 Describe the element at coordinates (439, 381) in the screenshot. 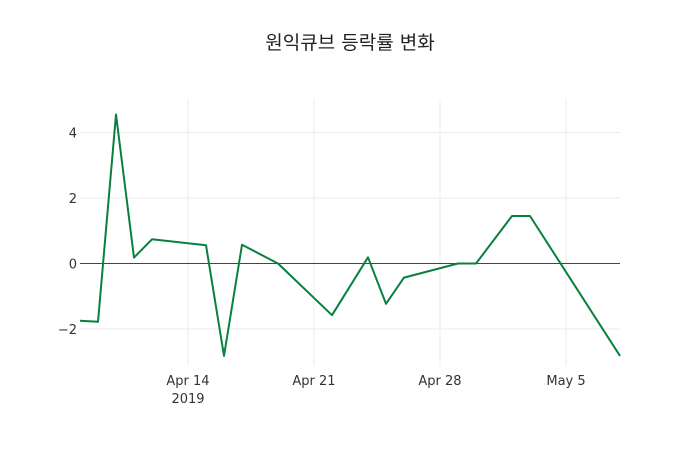

I see `x-tick-label: Apr 28` at that location.